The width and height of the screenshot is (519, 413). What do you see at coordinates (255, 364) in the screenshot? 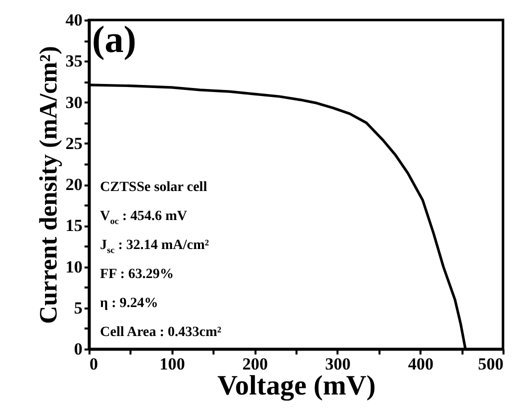
I see `x-tick-label: 200` at bounding box center [255, 364].